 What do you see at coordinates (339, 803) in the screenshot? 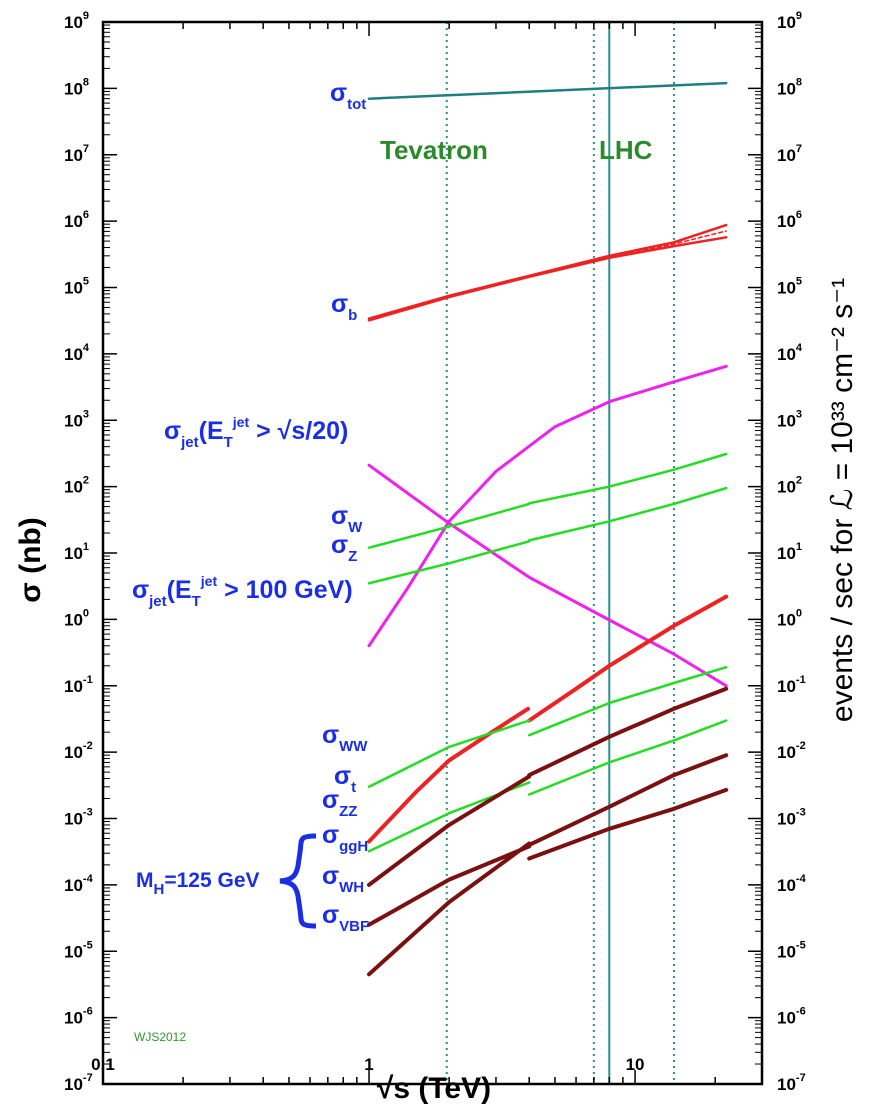
I see `label-sigma-zz: σZZ` at bounding box center [339, 803].